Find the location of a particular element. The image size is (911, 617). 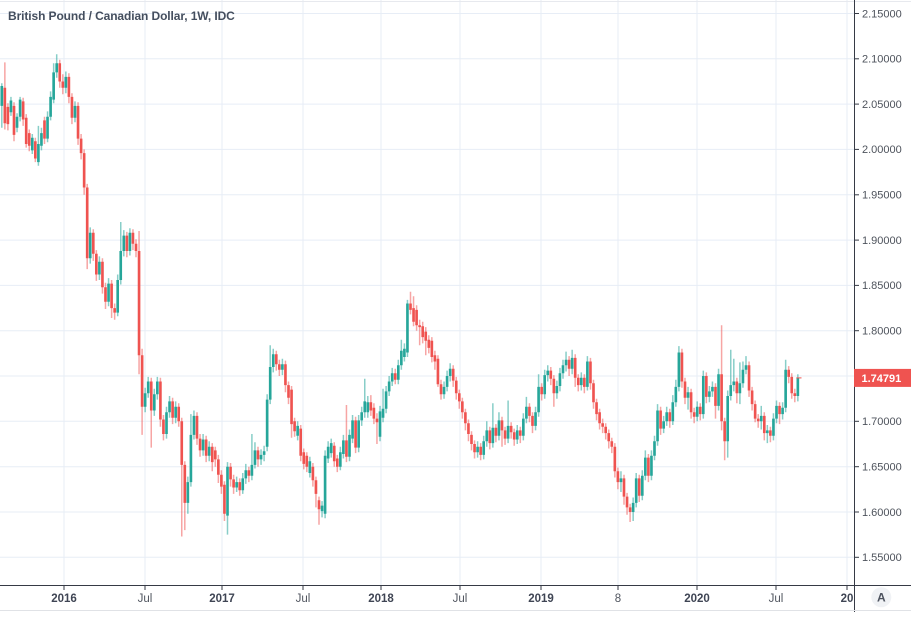

svg-text: 1.85000 is located at coordinates (882, 286).